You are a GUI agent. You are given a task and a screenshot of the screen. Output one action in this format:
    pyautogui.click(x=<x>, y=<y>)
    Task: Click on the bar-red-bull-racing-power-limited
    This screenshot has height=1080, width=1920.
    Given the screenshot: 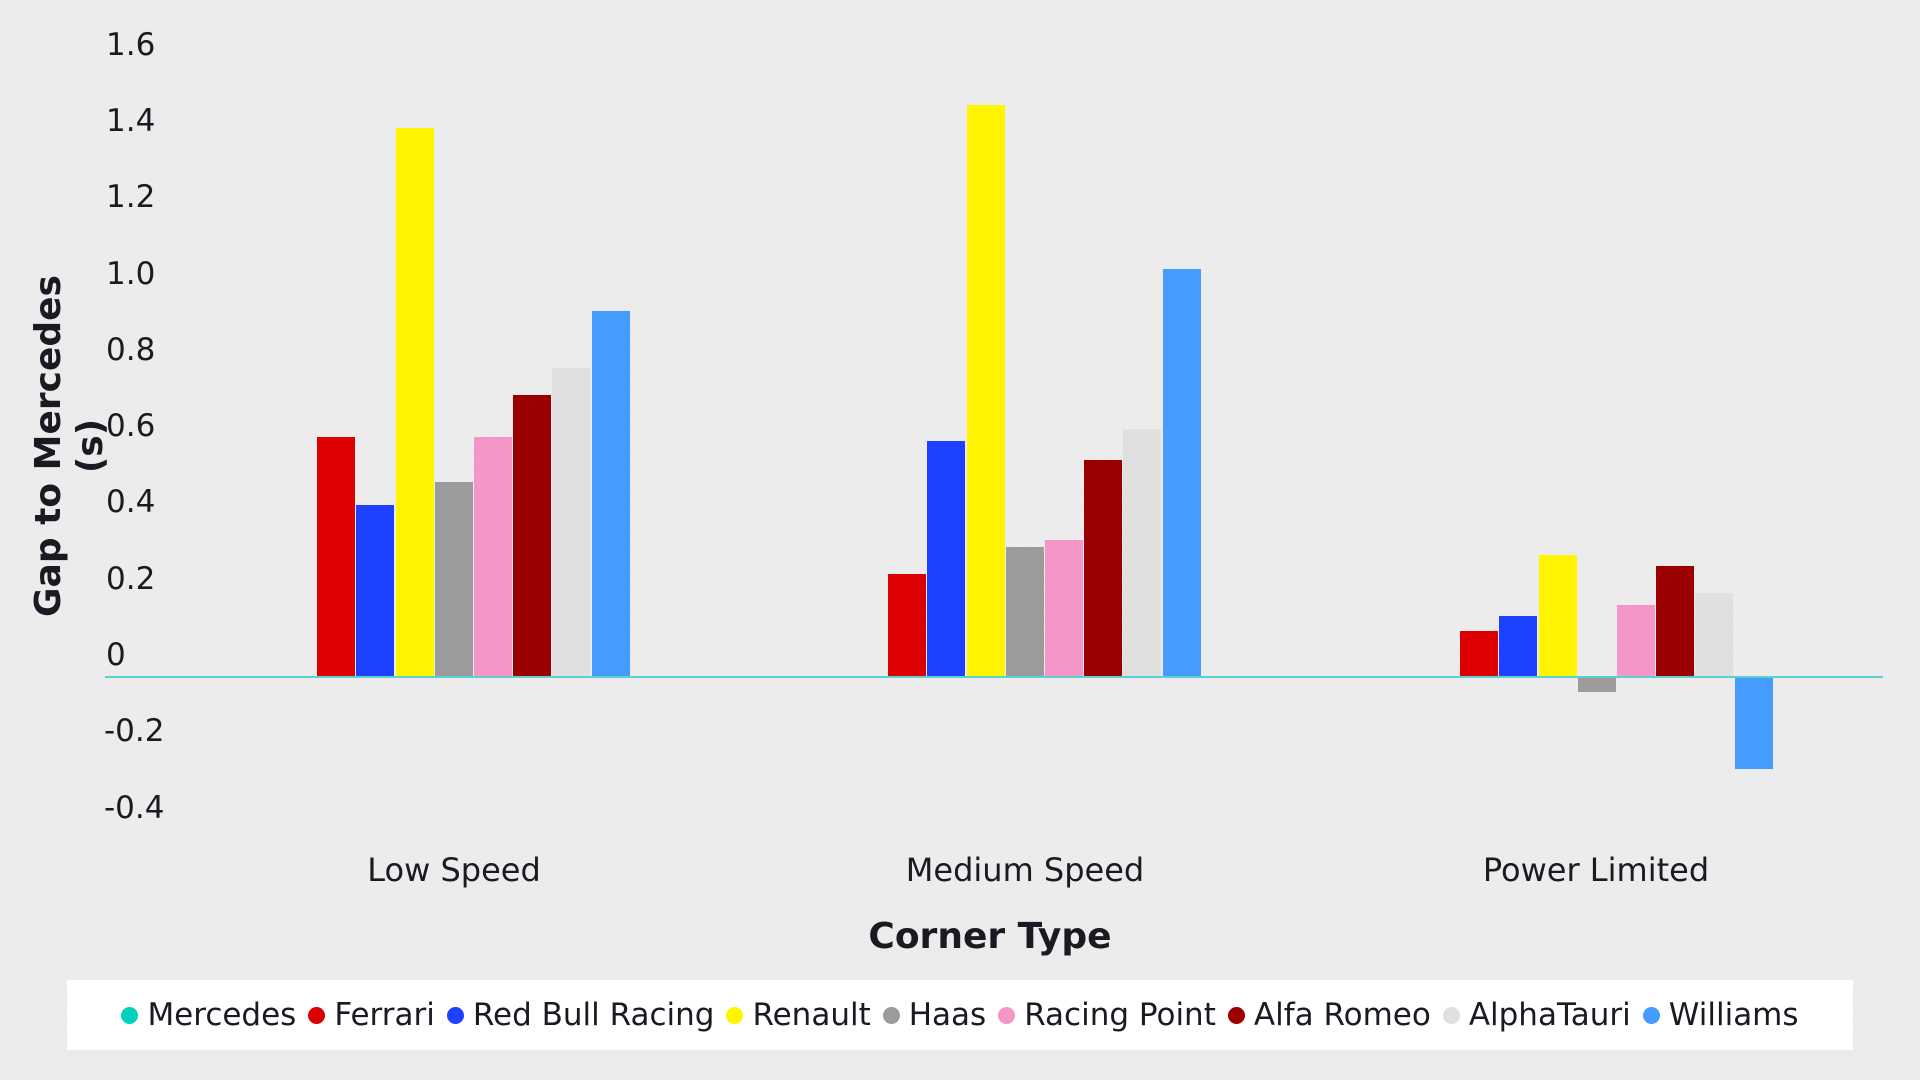 What is the action you would take?
    pyautogui.click(x=1518, y=646)
    